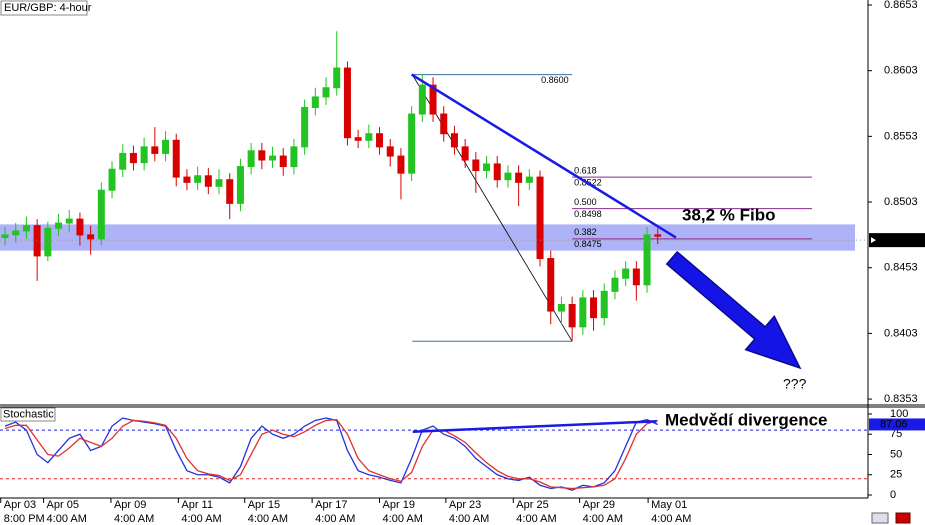  What do you see at coordinates (264, 505) in the screenshot?
I see `x-tick-label: Apr 15` at bounding box center [264, 505].